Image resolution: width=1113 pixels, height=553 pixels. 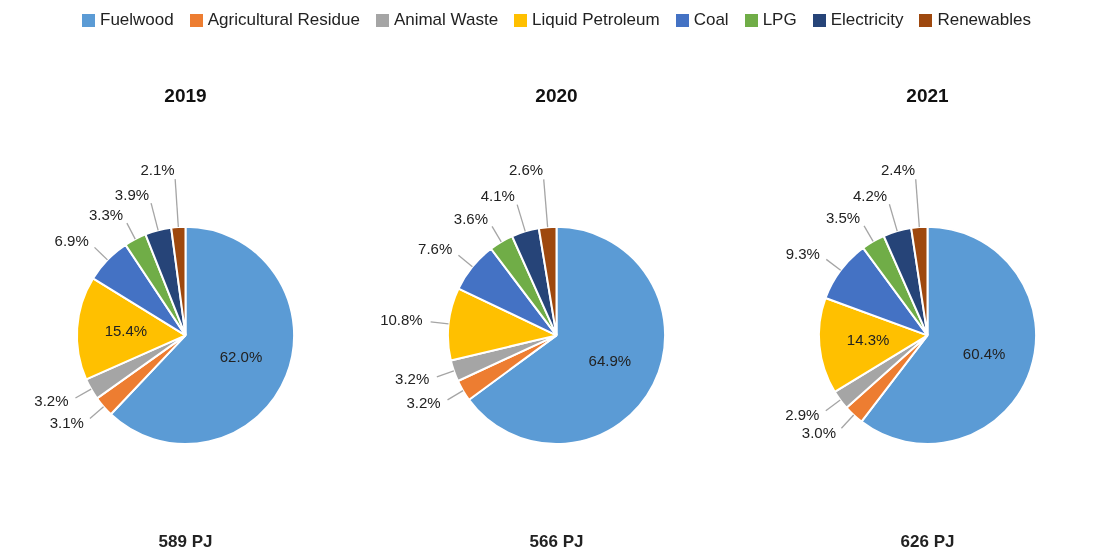 I want to click on data-label: 4.1%, so click(x=497, y=196).